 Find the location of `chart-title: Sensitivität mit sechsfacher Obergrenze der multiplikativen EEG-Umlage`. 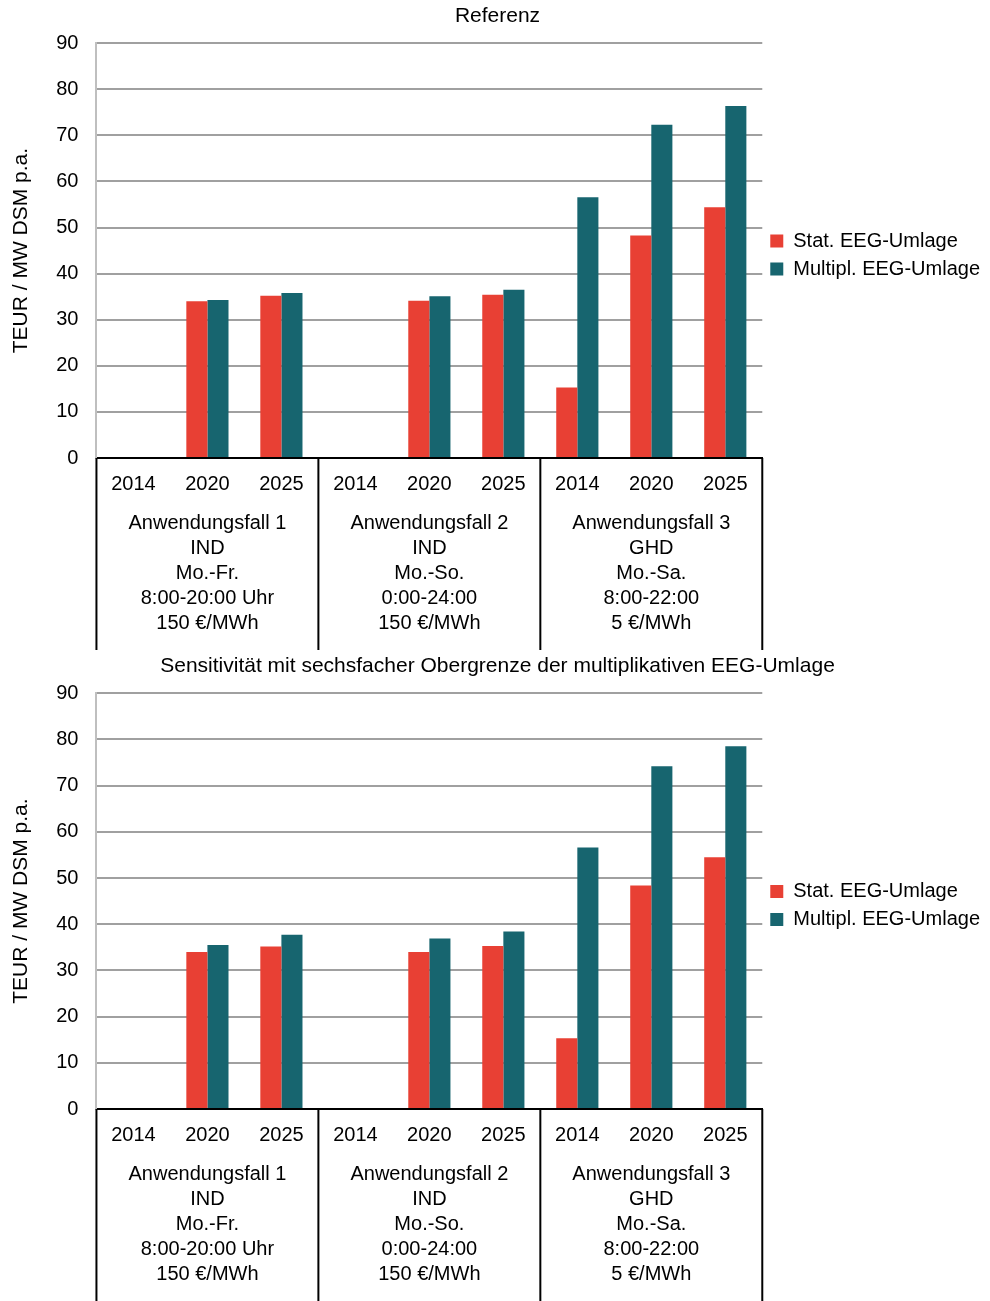

chart-title: Sensitivität mit sechsfacher Obergrenze der multiplikativen EEG-Umlage is located at coordinates (497, 665).